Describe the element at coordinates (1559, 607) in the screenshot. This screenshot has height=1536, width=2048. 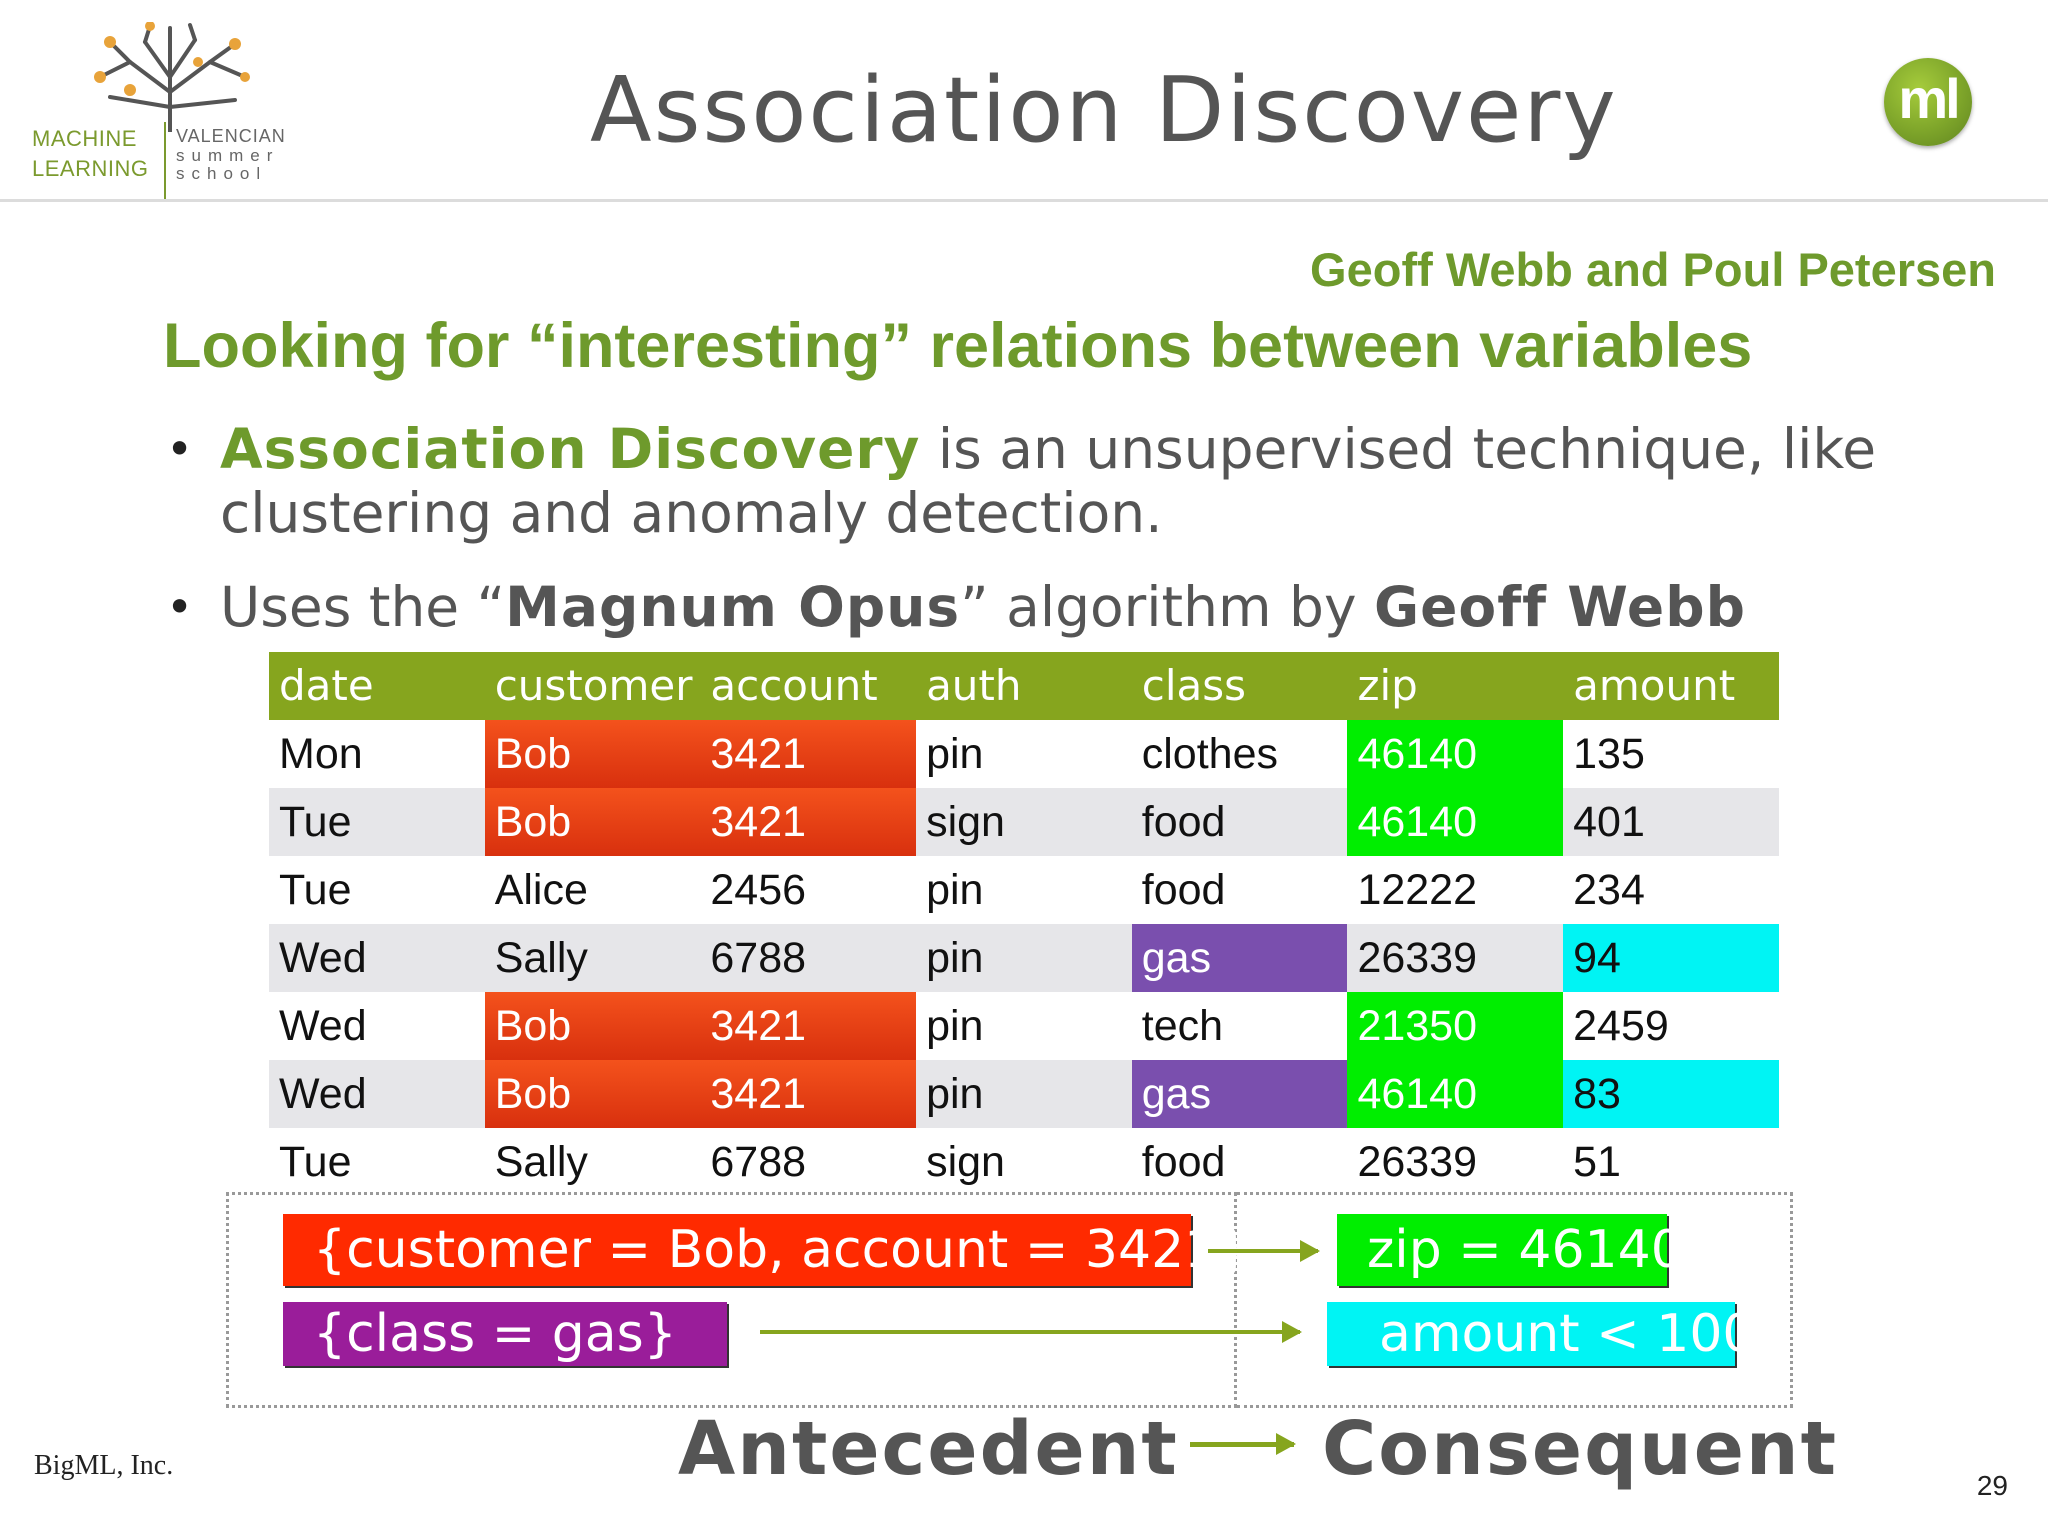
I see `bullet-2-bold-2: Geoff Webb` at that location.